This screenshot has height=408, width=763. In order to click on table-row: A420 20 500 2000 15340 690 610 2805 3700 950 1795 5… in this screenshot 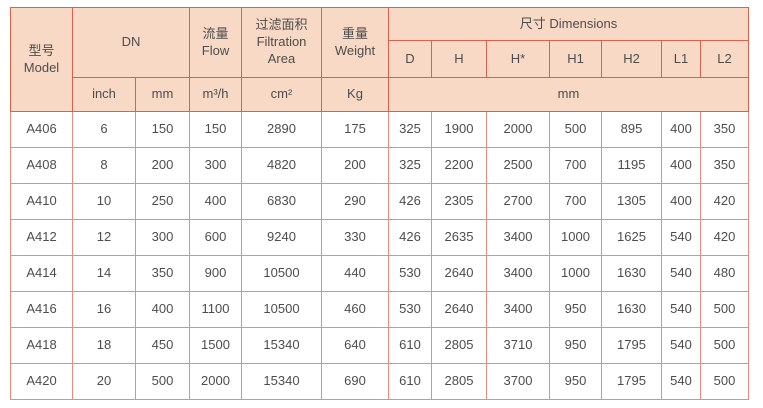, I will do `click(379, 381)`.